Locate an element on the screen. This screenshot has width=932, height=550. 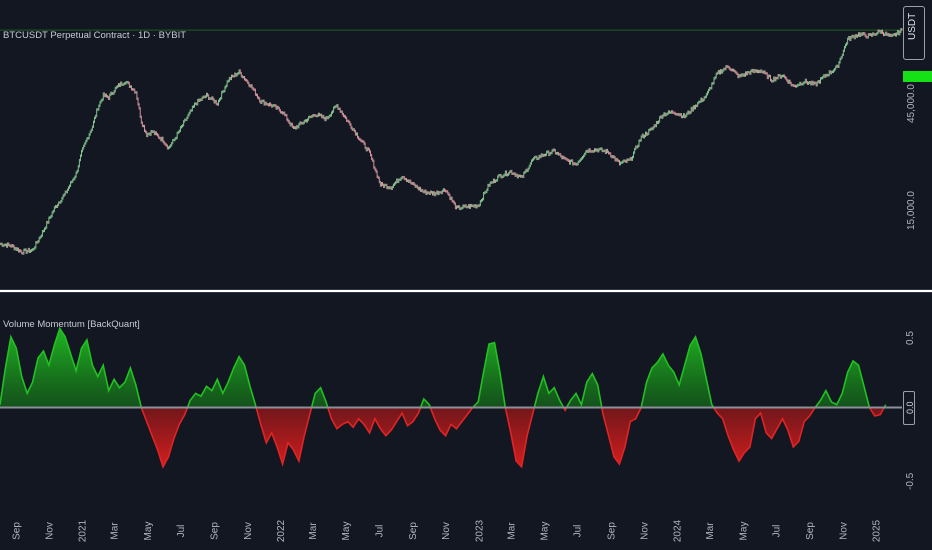
momentum-line-negative is located at coordinates (513, 438).